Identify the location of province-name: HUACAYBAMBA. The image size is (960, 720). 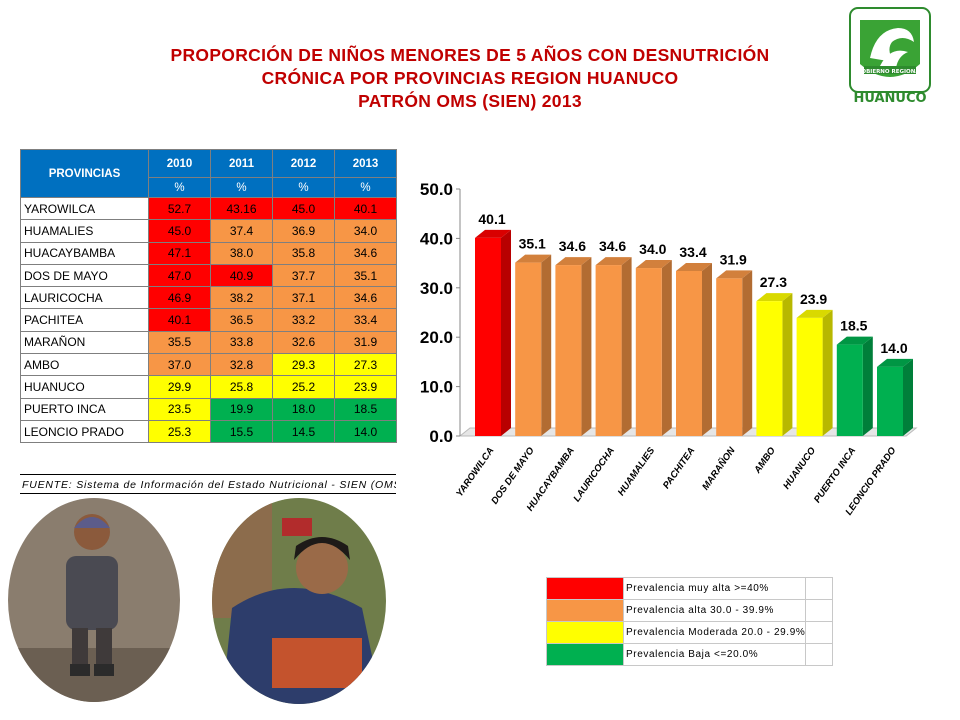
(84, 253).